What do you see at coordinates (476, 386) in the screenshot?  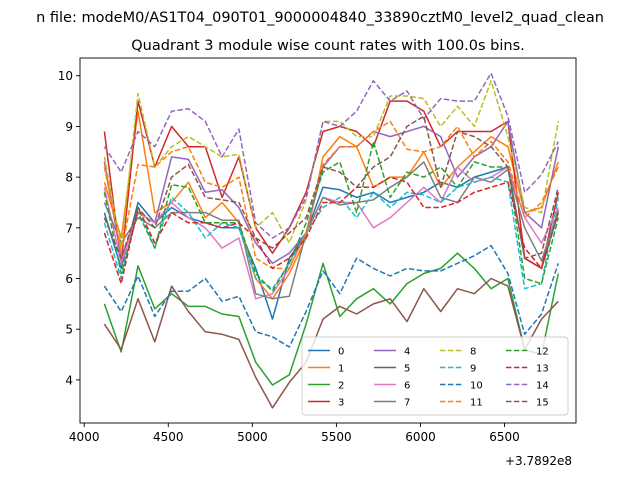 I see `legend-label-10: 10` at bounding box center [476, 386].